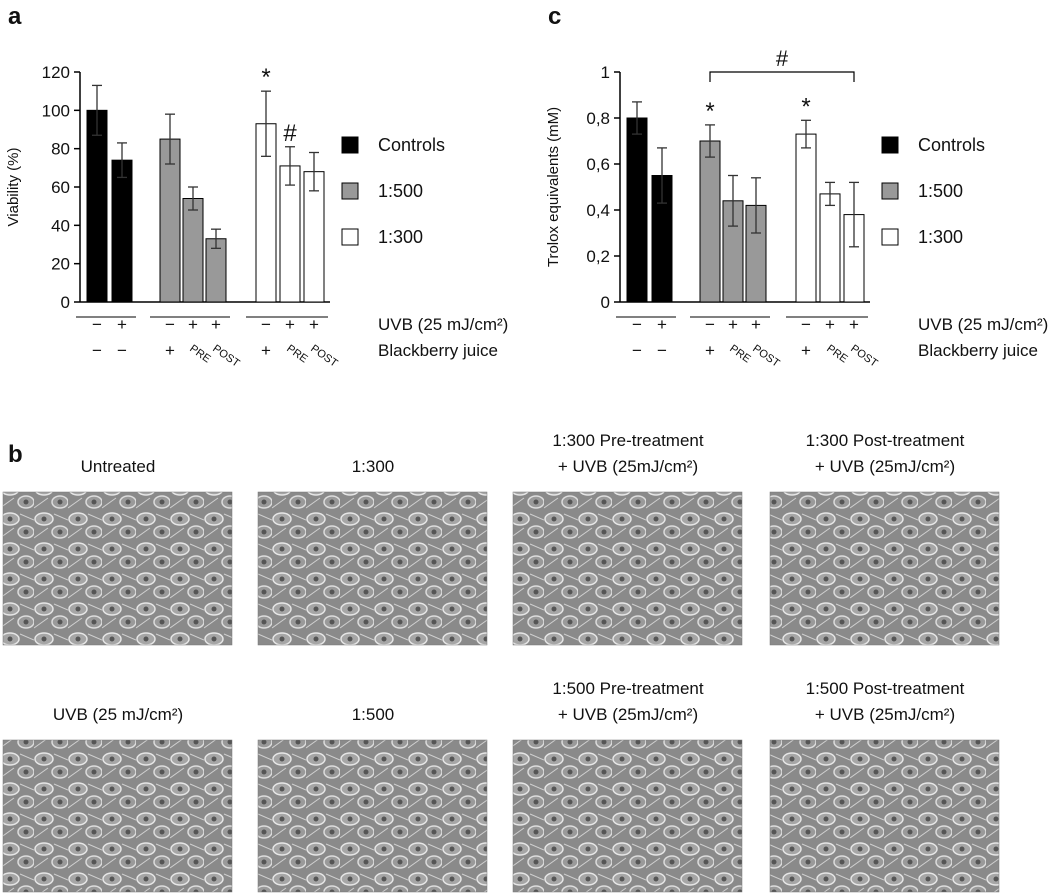  I want to click on annotation: #, so click(290, 133).